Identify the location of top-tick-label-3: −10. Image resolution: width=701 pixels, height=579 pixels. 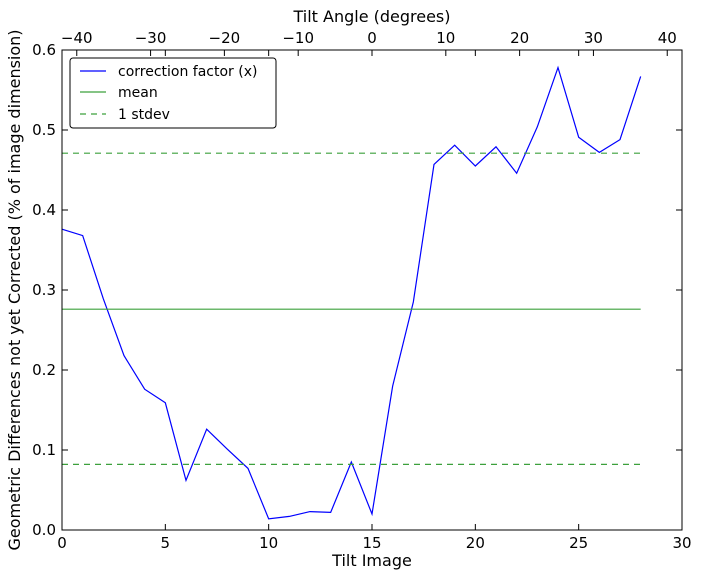
(298, 38).